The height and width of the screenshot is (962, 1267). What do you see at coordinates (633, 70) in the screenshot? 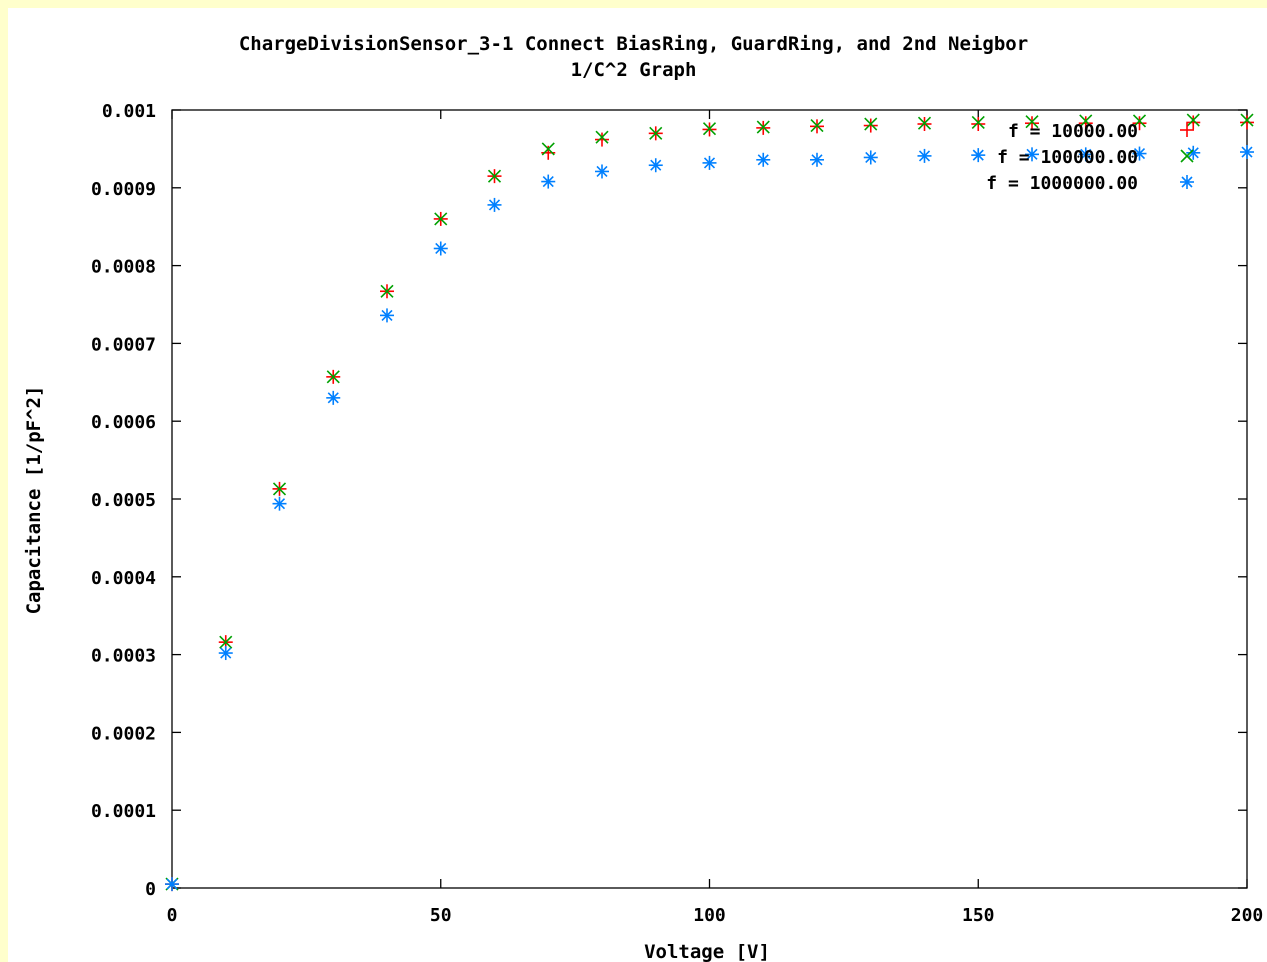
I see `chart-subtitle: 1/C^2 Graph` at bounding box center [633, 70].